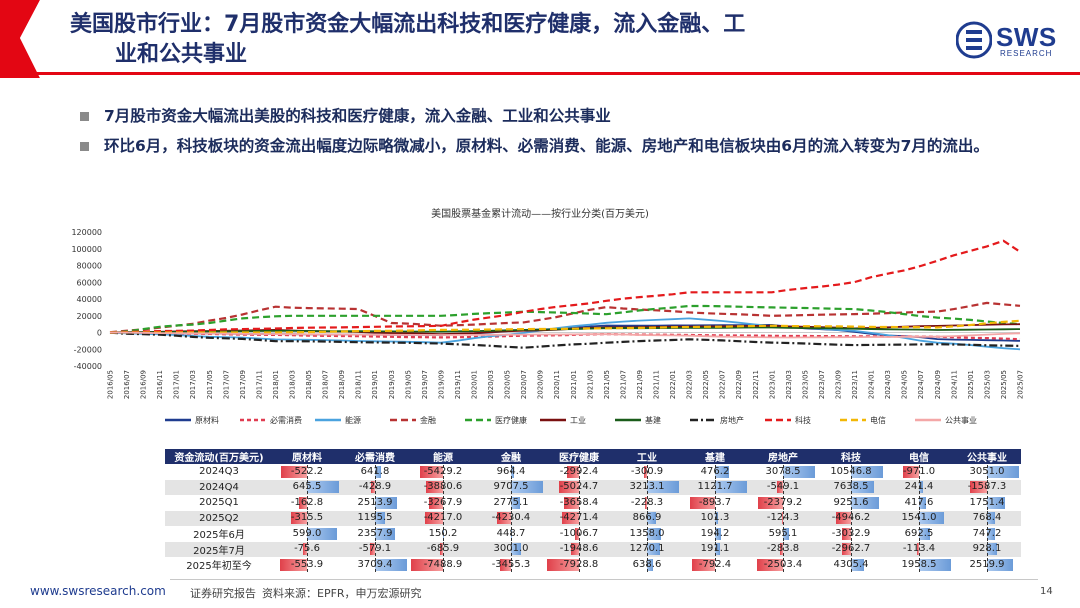  I want to click on table-cell: 2513.9, so click(375, 503).